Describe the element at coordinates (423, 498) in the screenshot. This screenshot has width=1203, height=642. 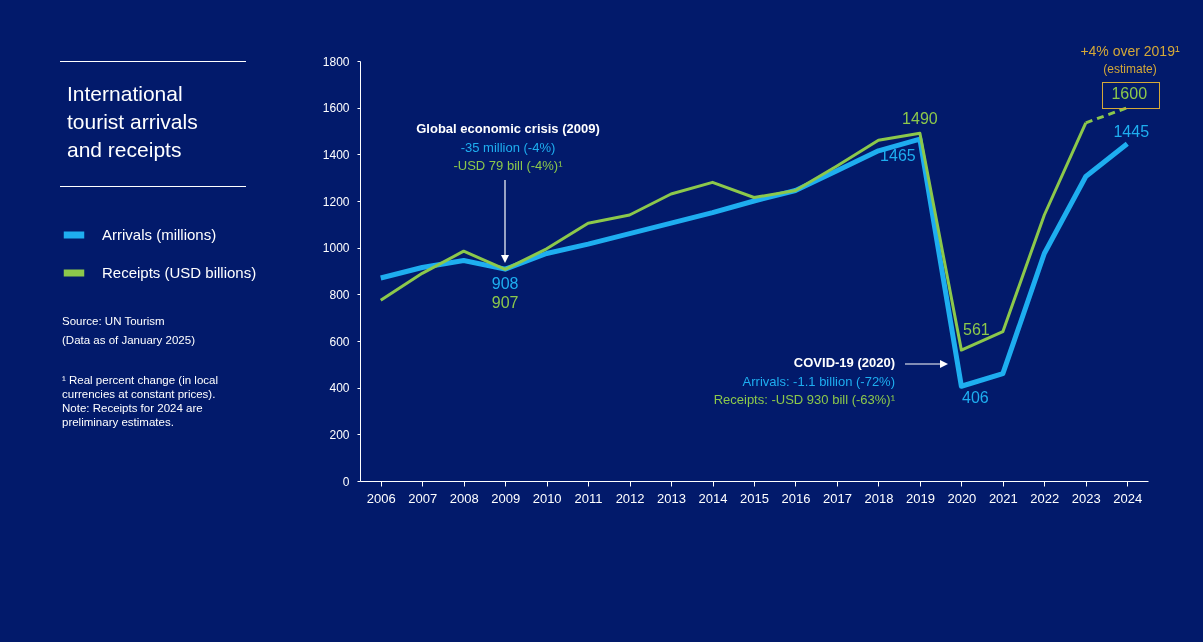
I see `x-tick-label: 2007` at that location.